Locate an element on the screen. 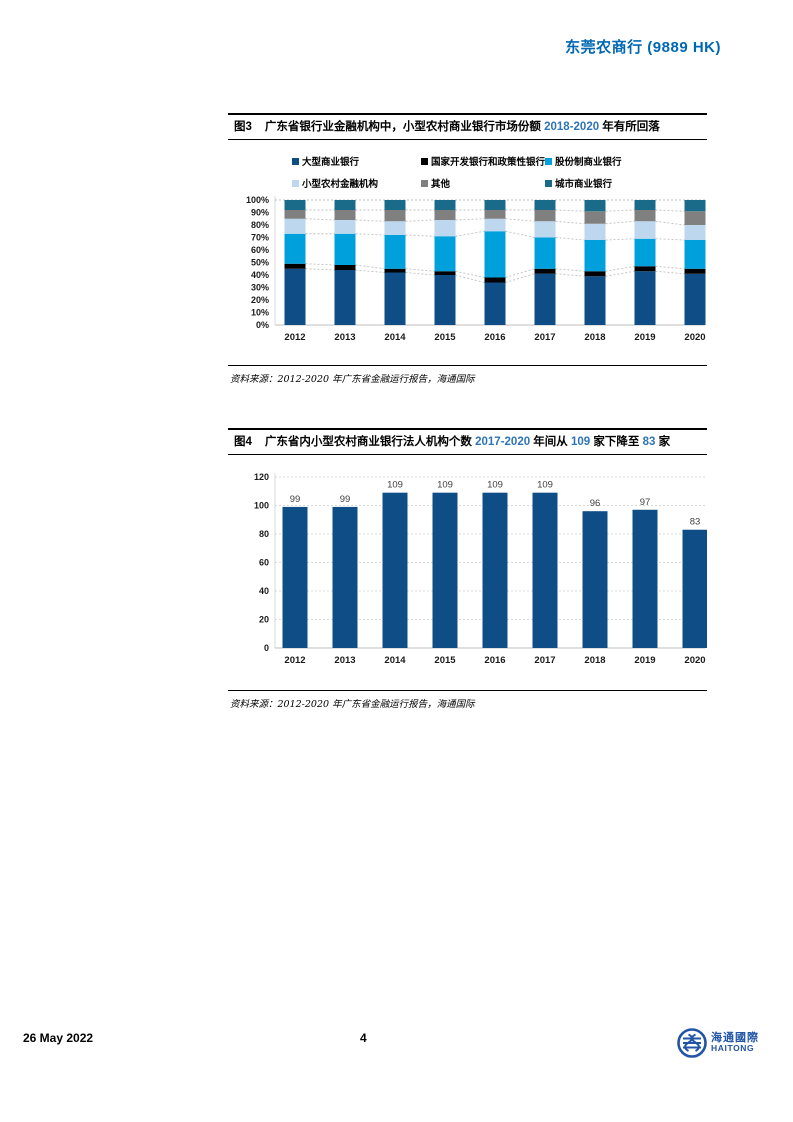 This screenshot has width=793, height=1122. legend-item: 城市商业银行 is located at coordinates (626, 183).